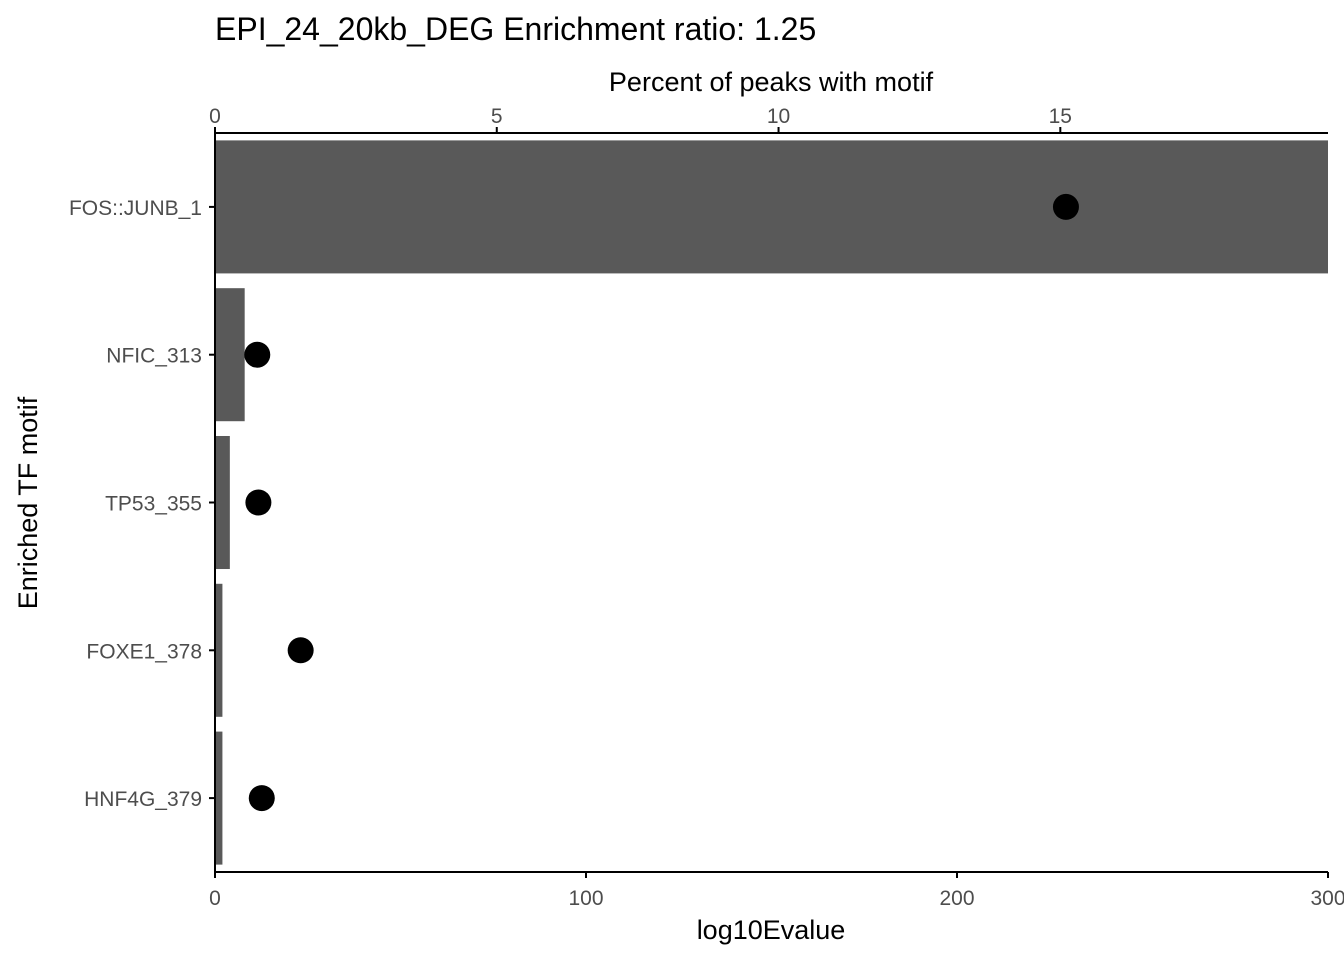 This screenshot has height=965, width=1344. I want to click on x-tick-label-3: 200, so click(956, 898).